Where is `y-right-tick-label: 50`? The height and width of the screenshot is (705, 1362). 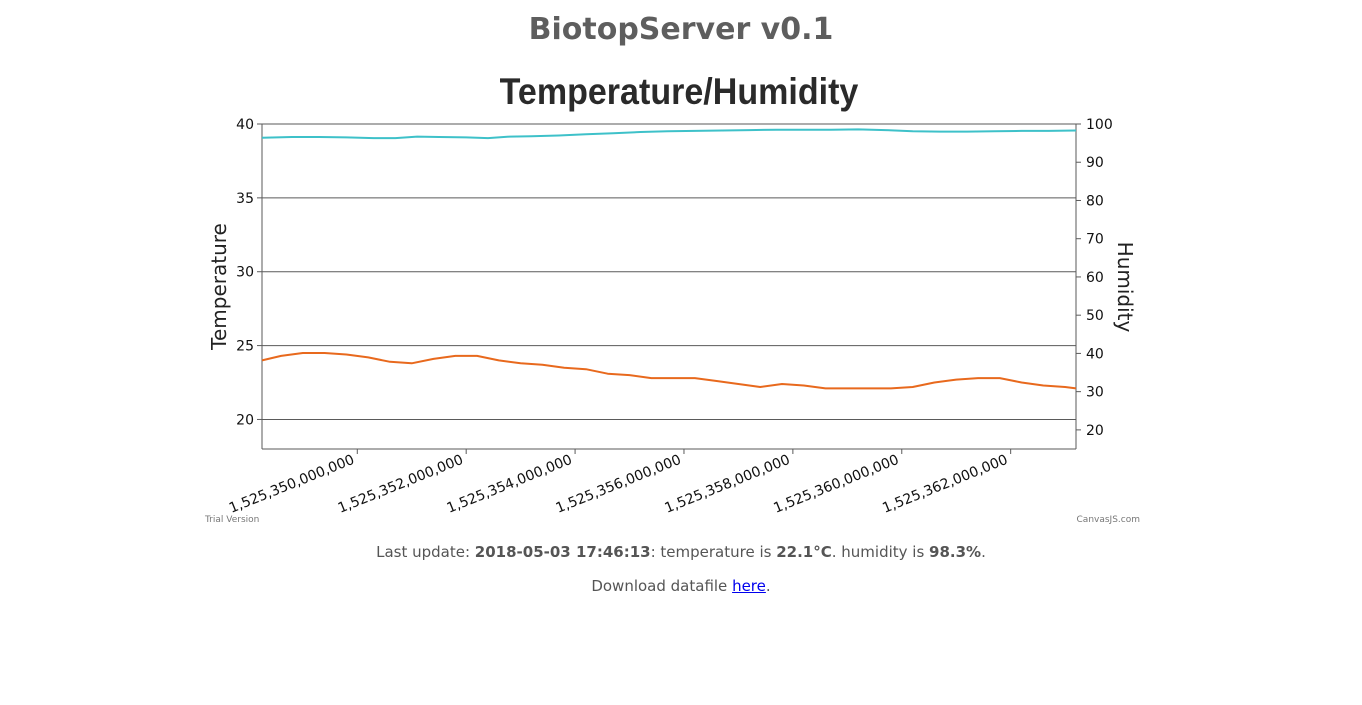
y-right-tick-label: 50 is located at coordinates (1095, 316).